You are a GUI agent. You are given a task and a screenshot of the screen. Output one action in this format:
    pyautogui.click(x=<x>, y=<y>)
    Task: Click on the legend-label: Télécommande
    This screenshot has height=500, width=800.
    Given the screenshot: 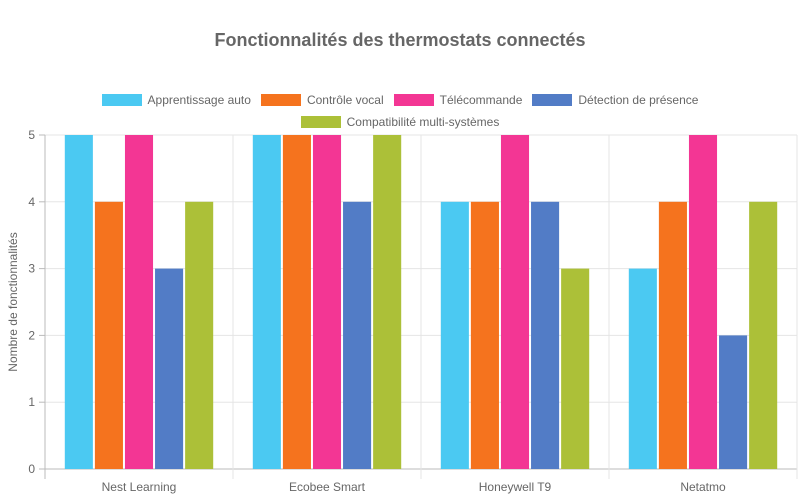 What is the action you would take?
    pyautogui.click(x=481, y=100)
    